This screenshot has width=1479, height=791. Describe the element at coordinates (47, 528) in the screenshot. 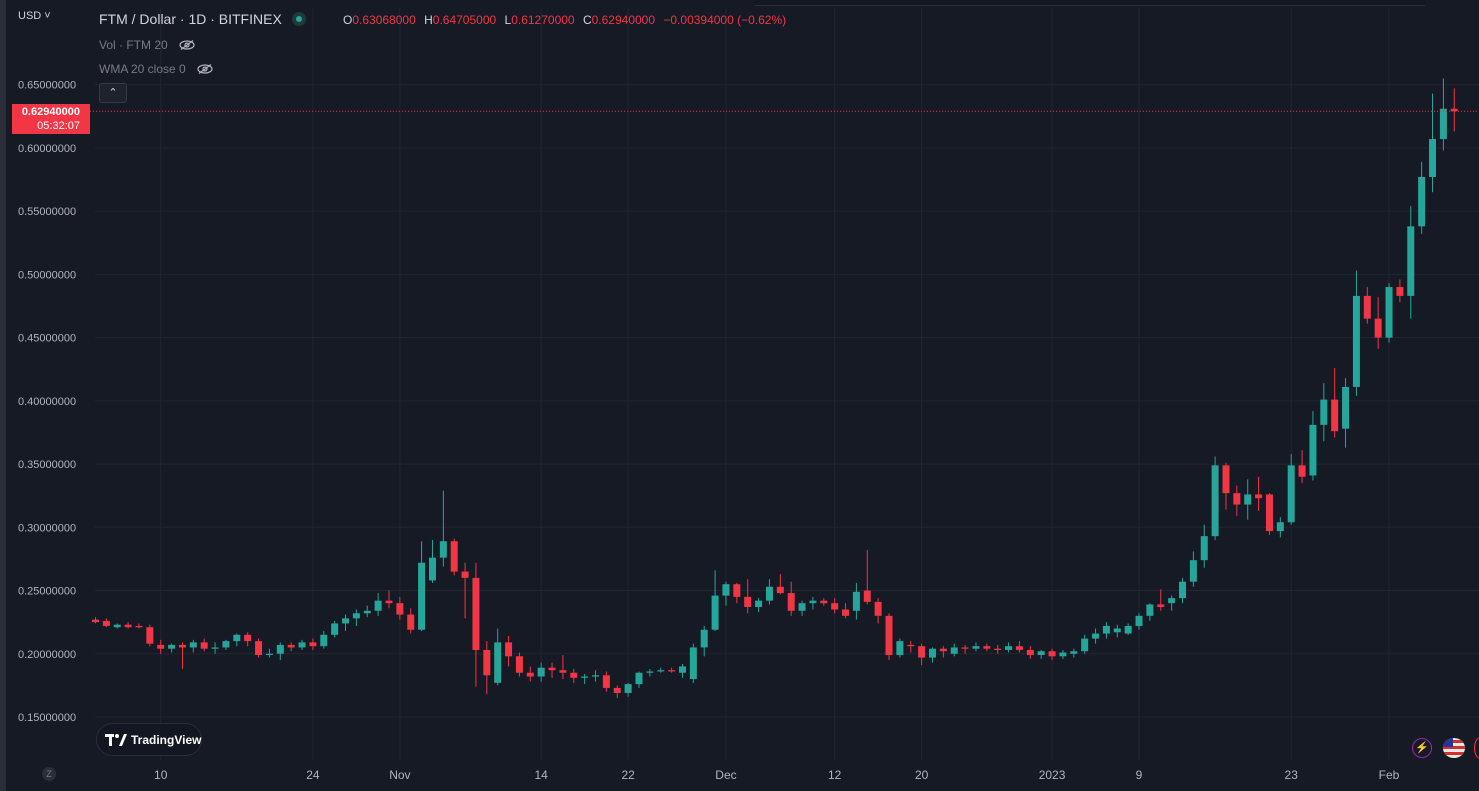

I see `y-tick-label: 0.30000000` at that location.